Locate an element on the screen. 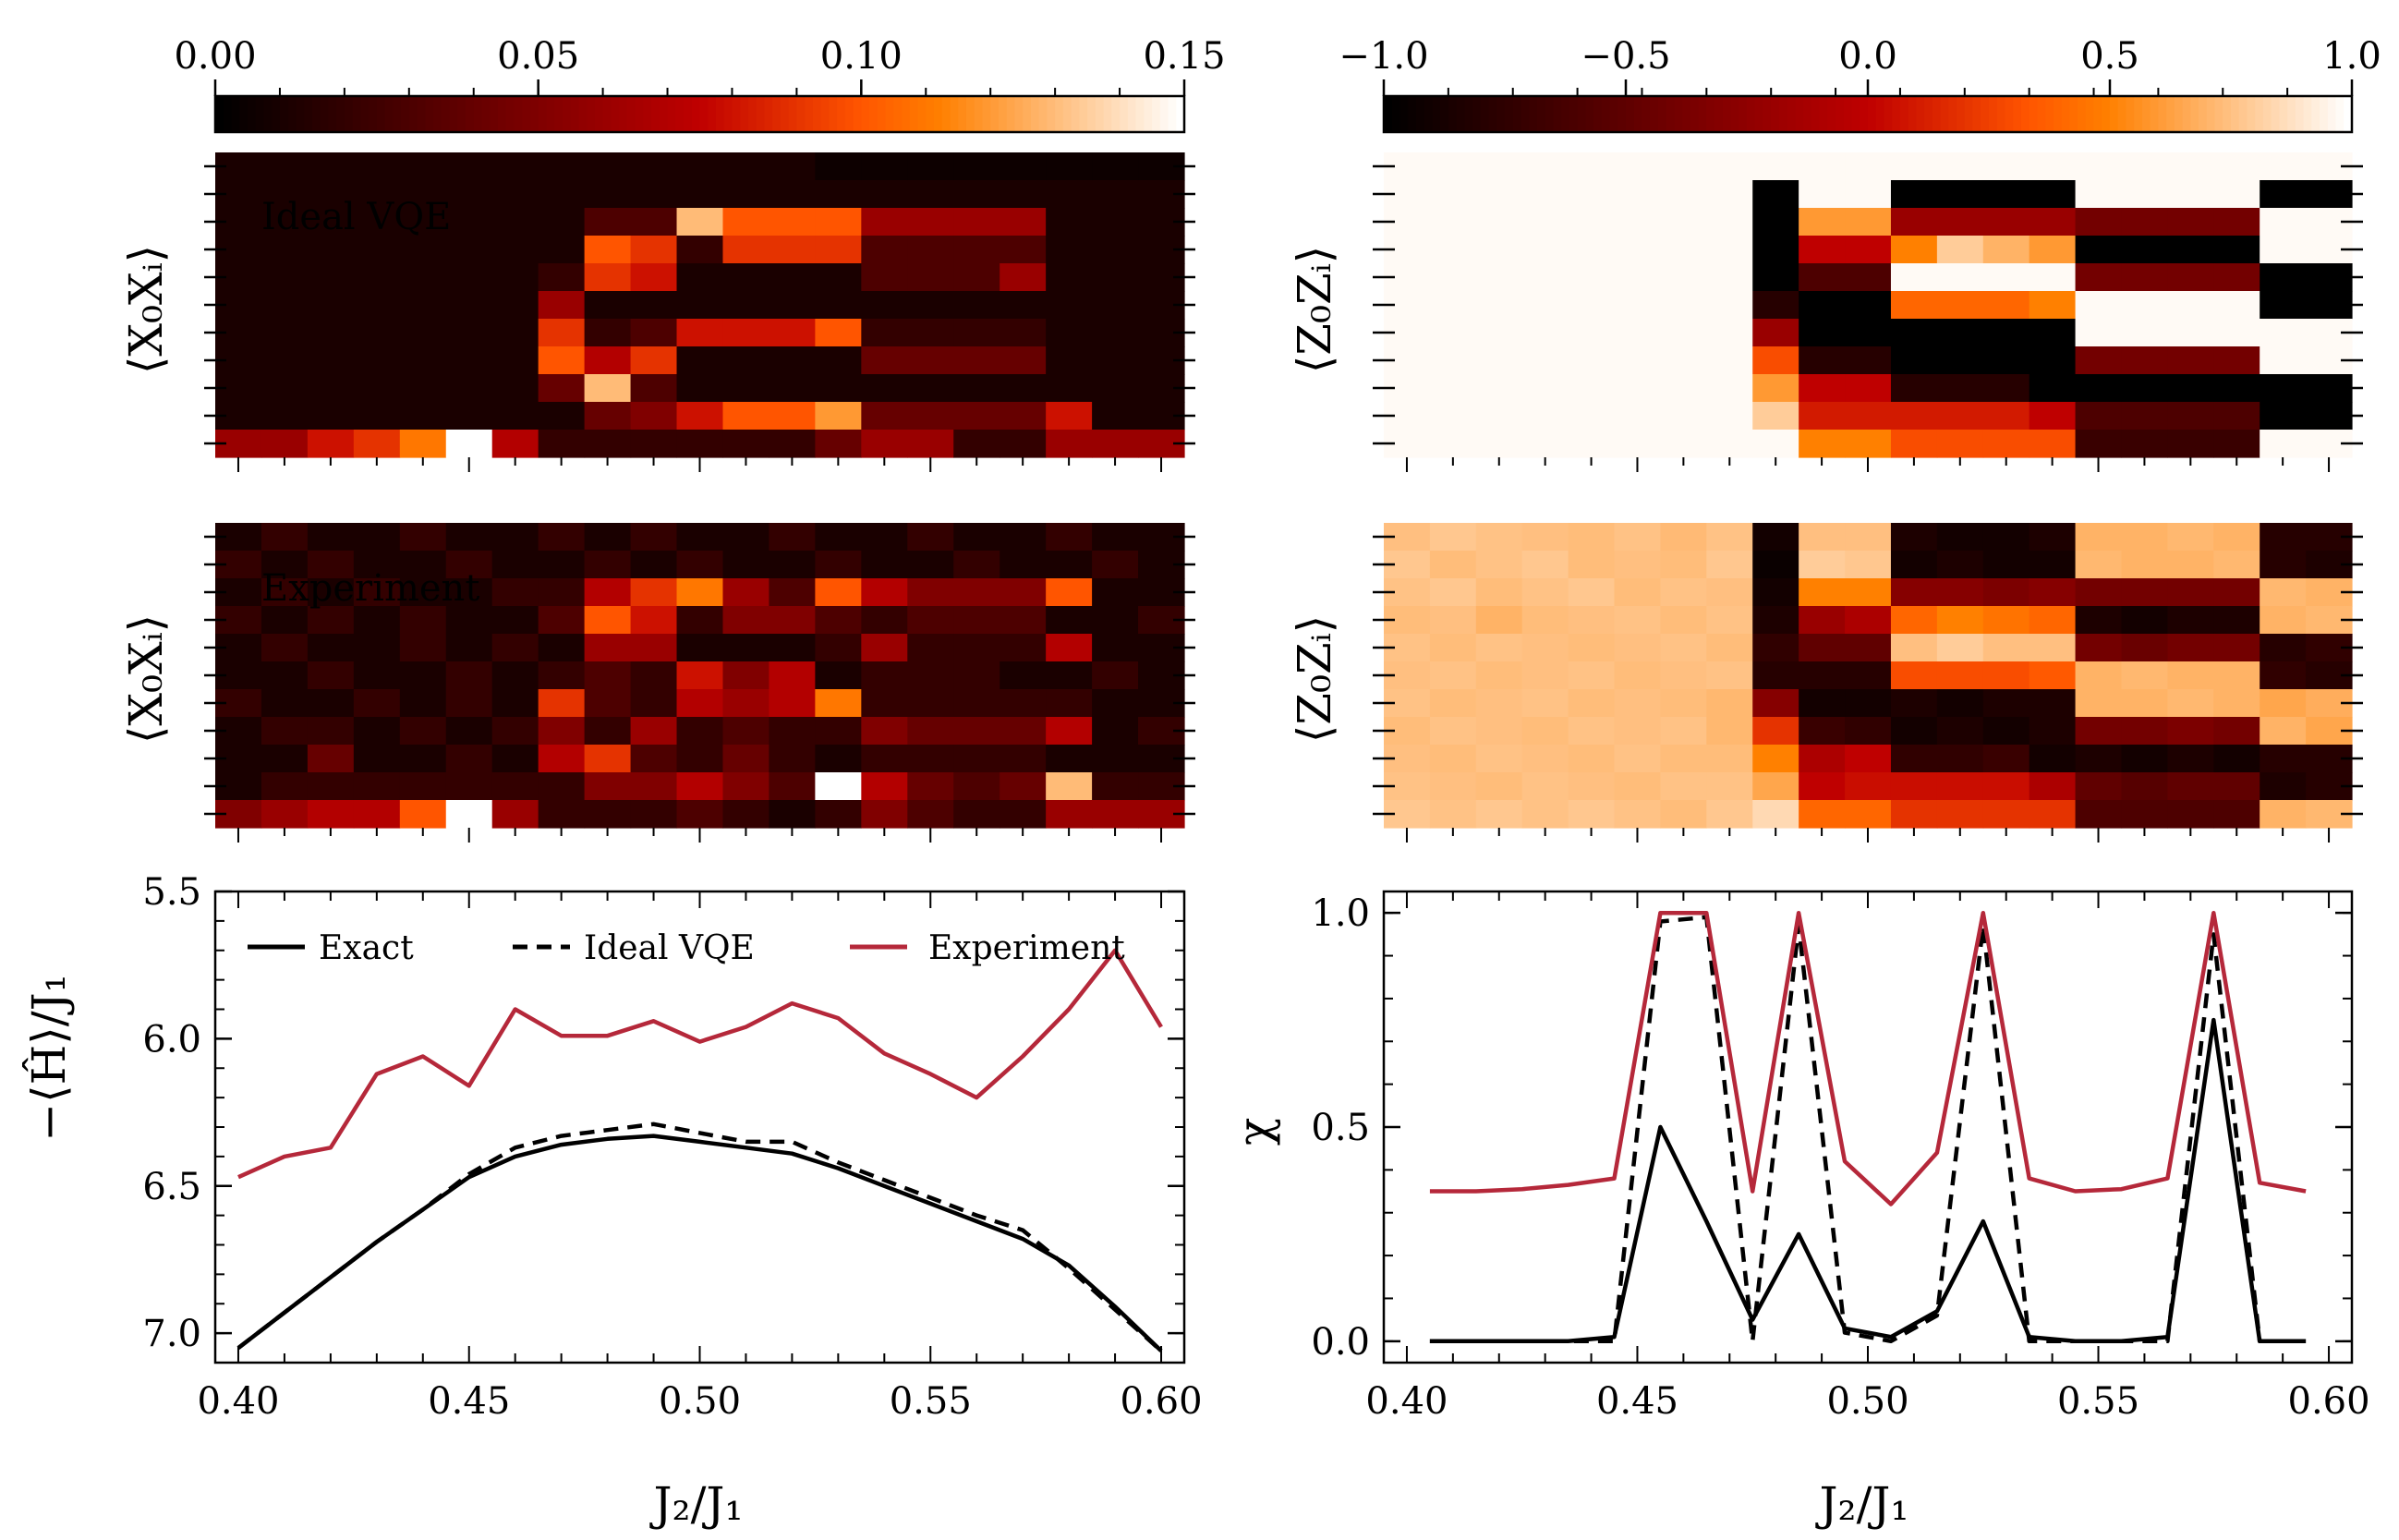 The image size is (2399, 1540). heatmap-zz-experiment-ylabel: ⟨Z₀Zᵢ⟩ is located at coordinates (1314, 680).